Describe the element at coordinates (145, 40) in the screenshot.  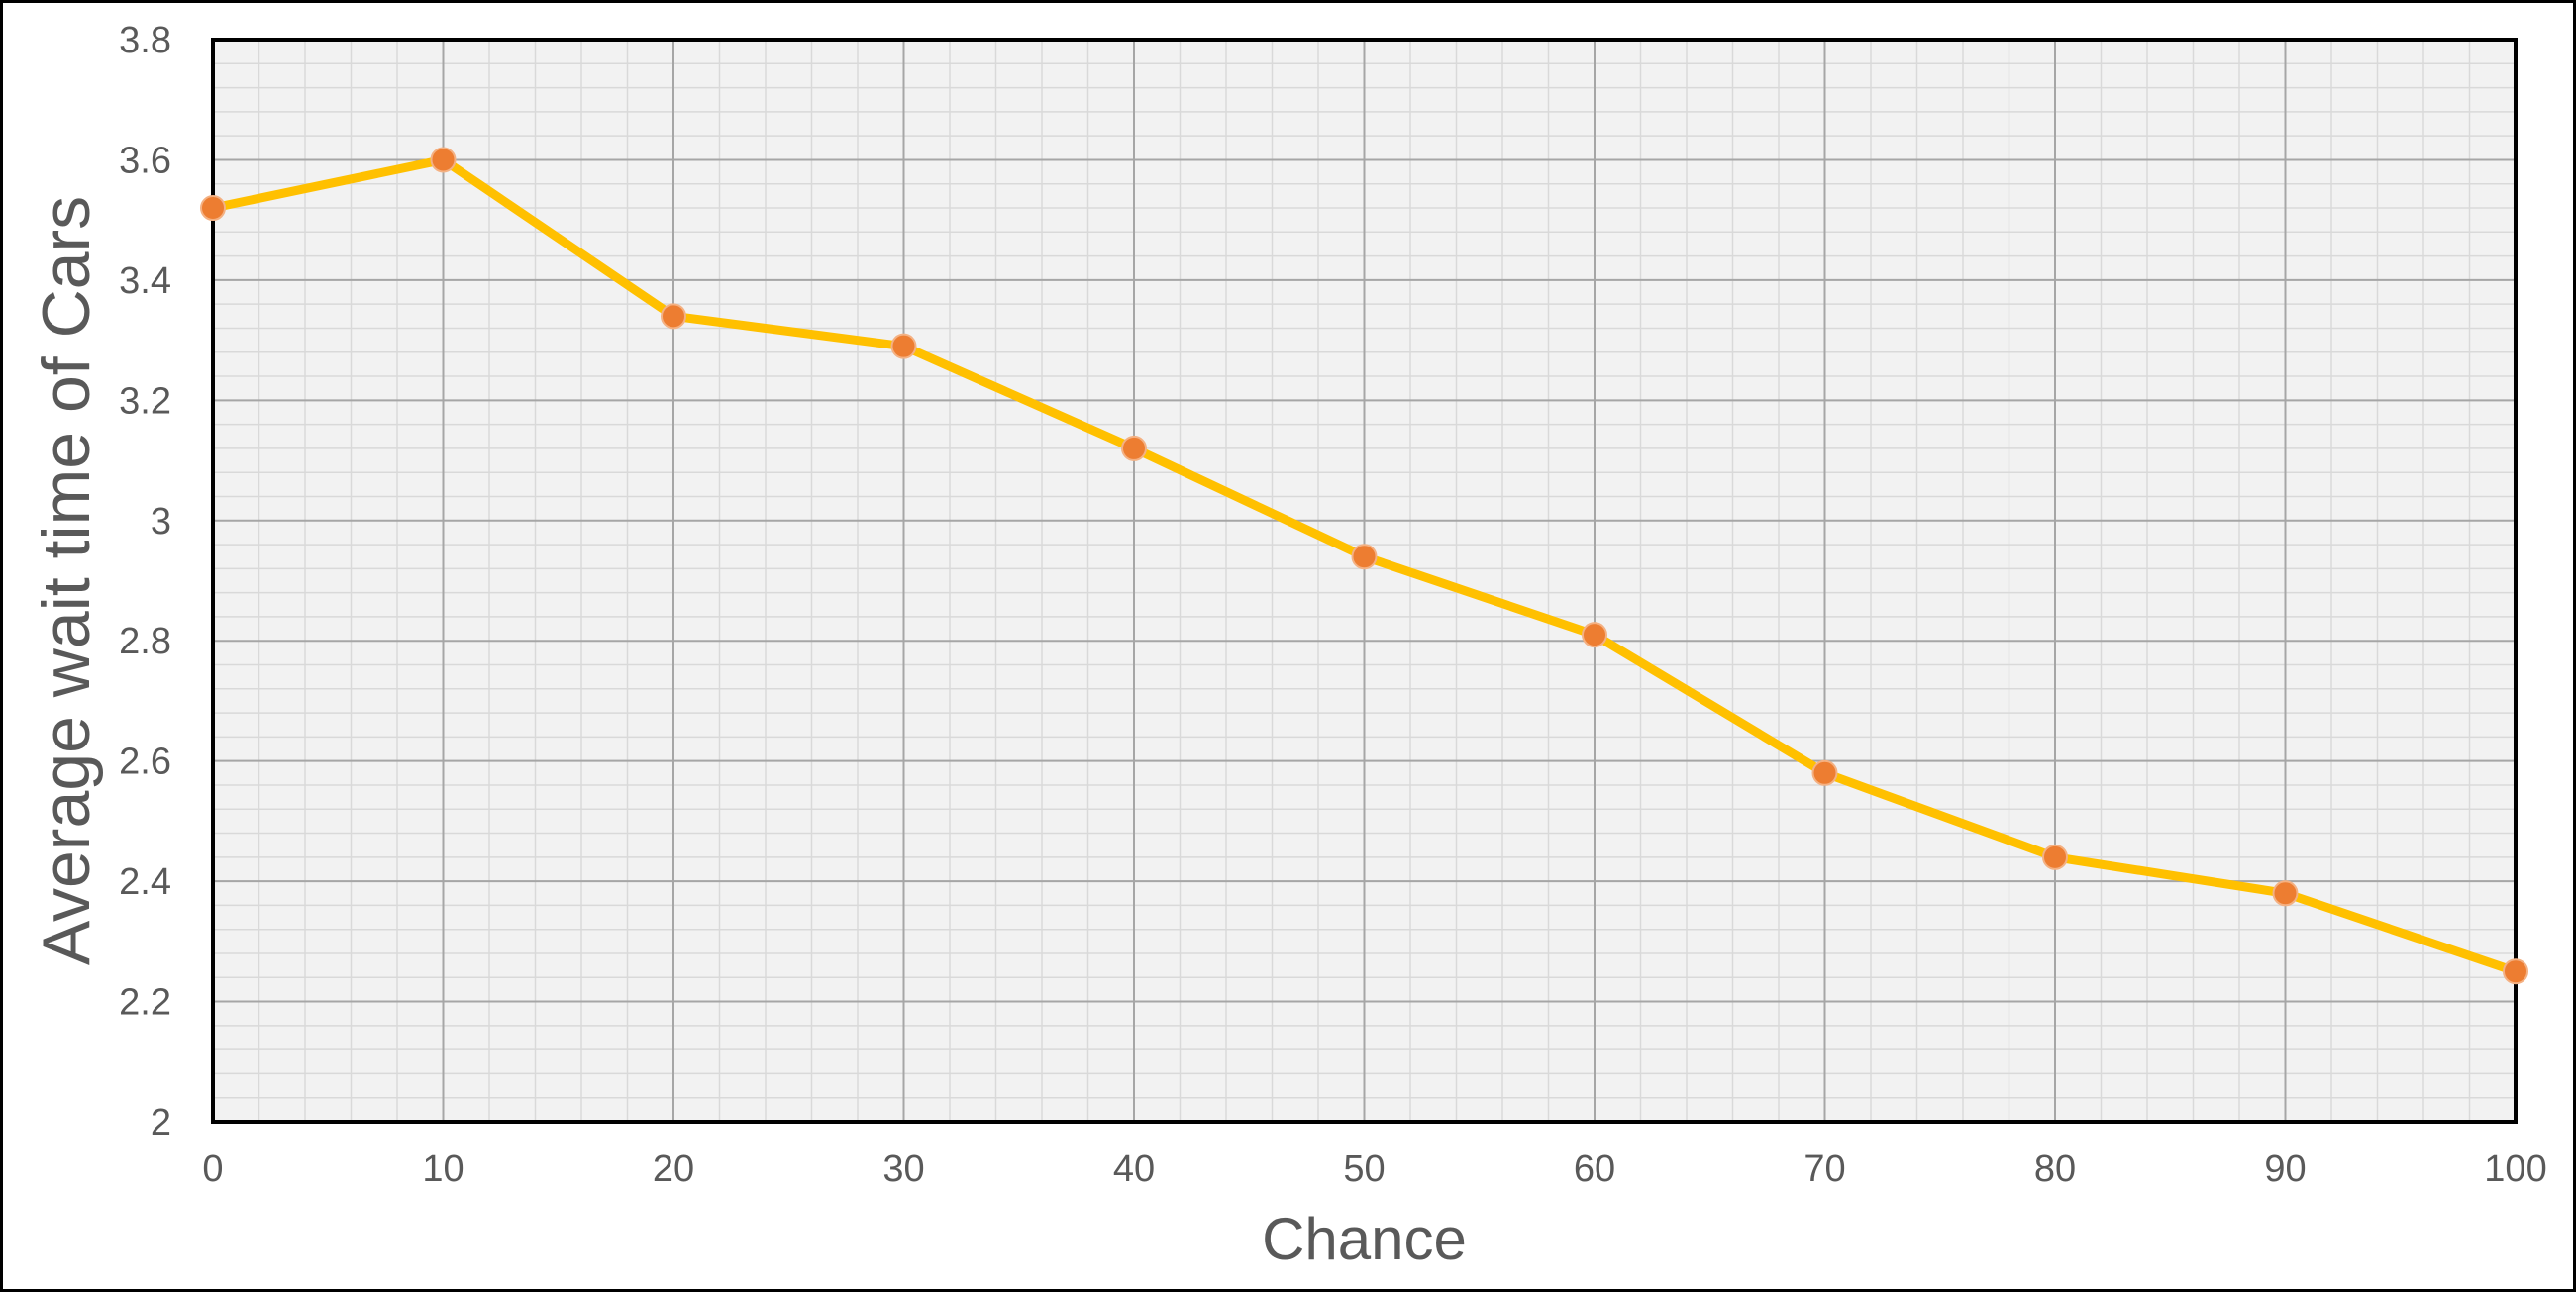
I see `y-tick-label: 3.8` at that location.